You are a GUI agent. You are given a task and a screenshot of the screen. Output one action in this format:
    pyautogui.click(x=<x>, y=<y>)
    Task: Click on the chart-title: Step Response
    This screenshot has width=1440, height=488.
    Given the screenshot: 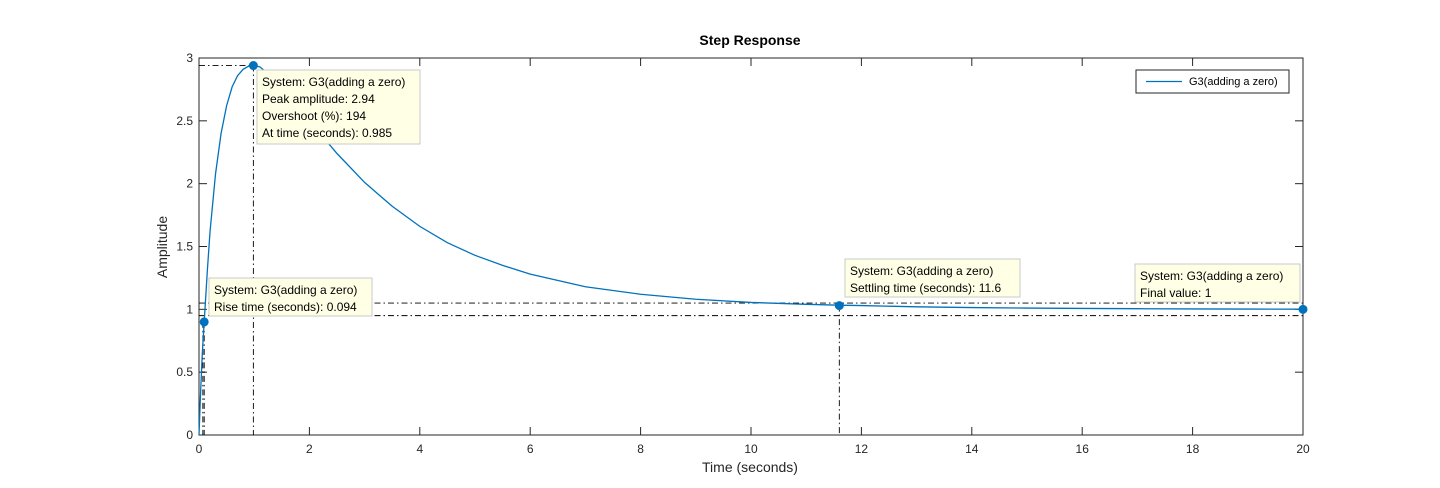 What is the action you would take?
    pyautogui.click(x=749, y=40)
    